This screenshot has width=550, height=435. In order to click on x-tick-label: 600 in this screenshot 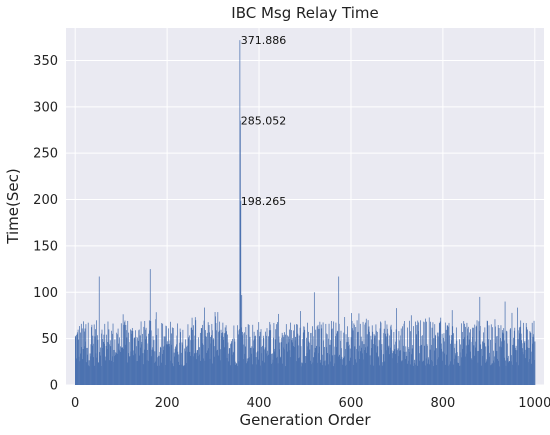, I will do `click(351, 403)`.